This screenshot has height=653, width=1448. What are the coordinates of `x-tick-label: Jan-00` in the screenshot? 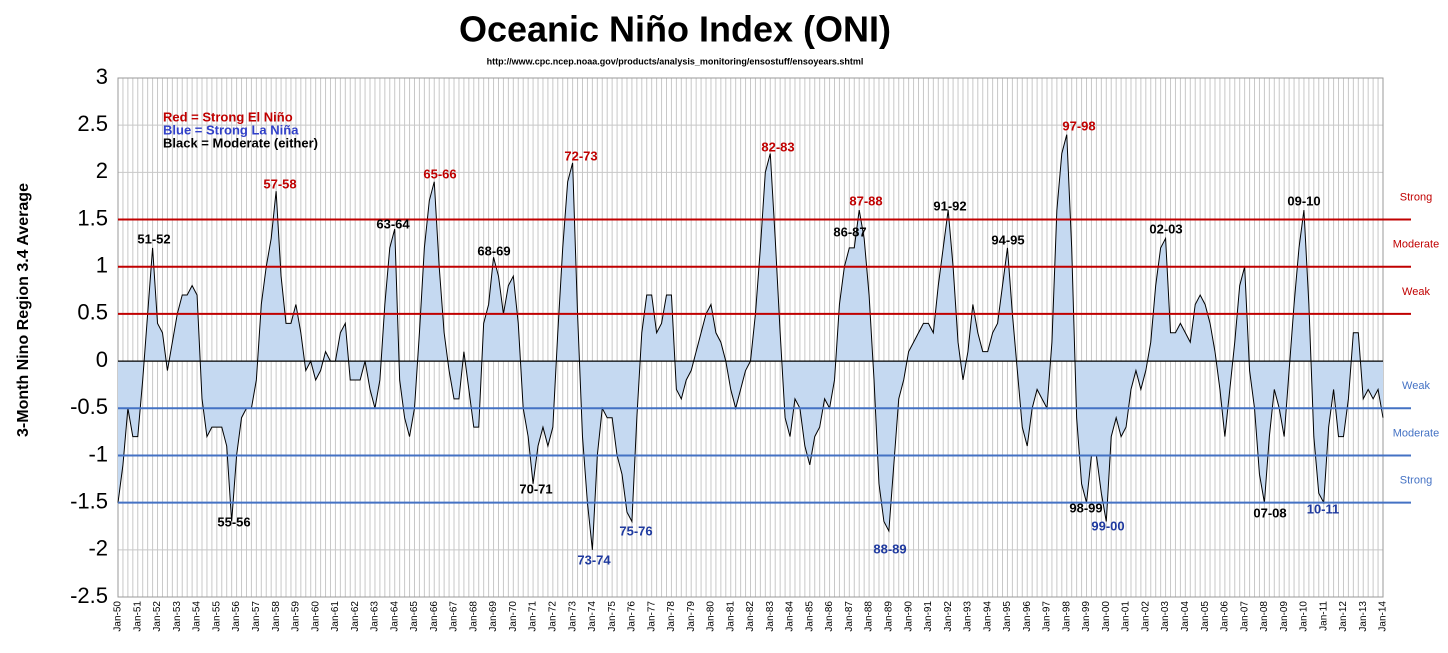 It's located at (1106, 616).